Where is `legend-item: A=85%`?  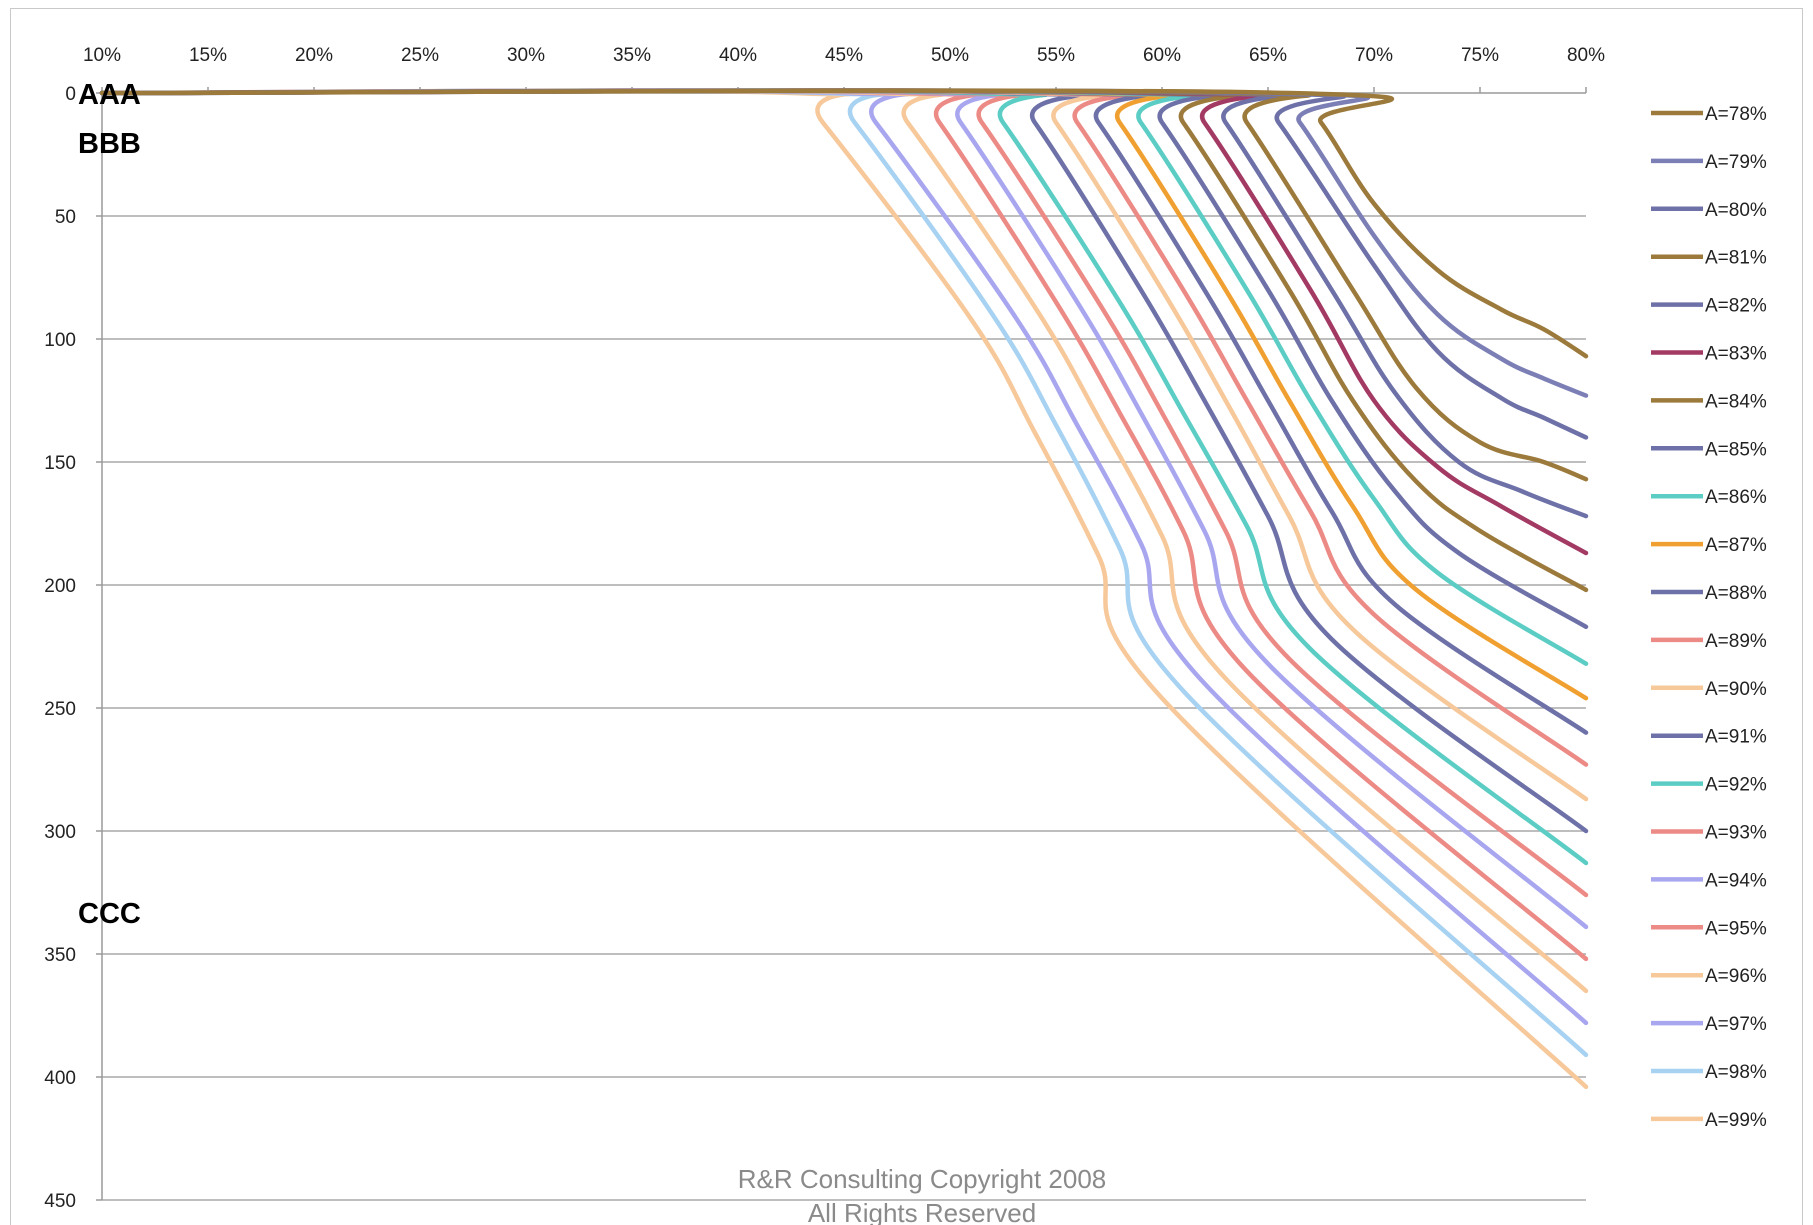 legend-item: A=85% is located at coordinates (1709, 449).